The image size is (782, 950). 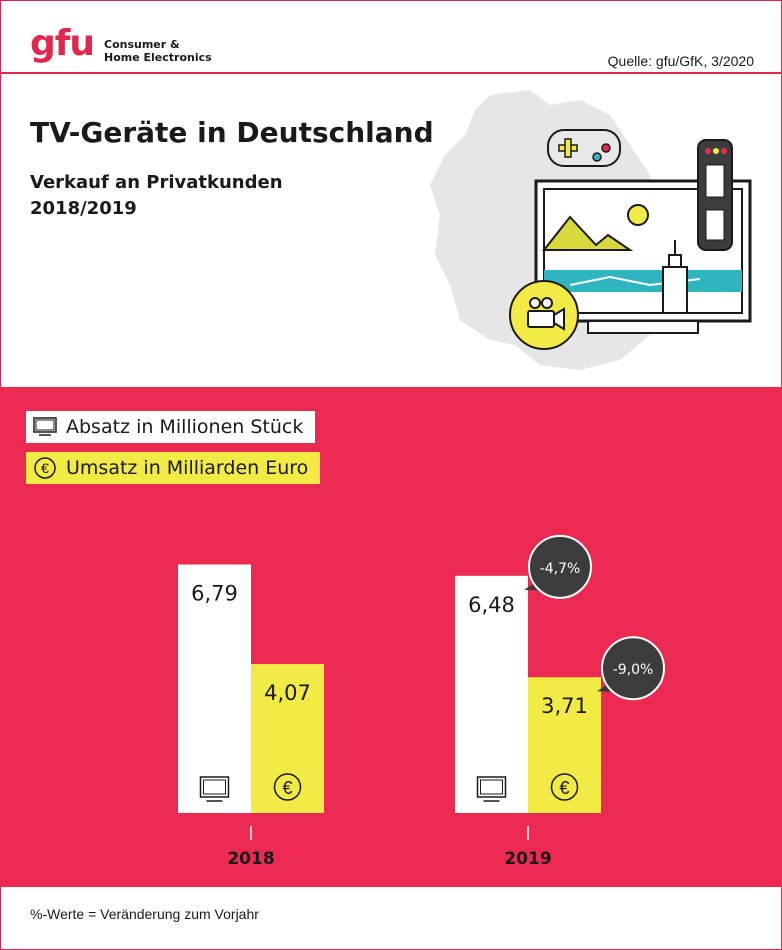 What do you see at coordinates (144, 914) in the screenshot?
I see `footer-note: %-Werte = Veränderung zum Vorjahr` at bounding box center [144, 914].